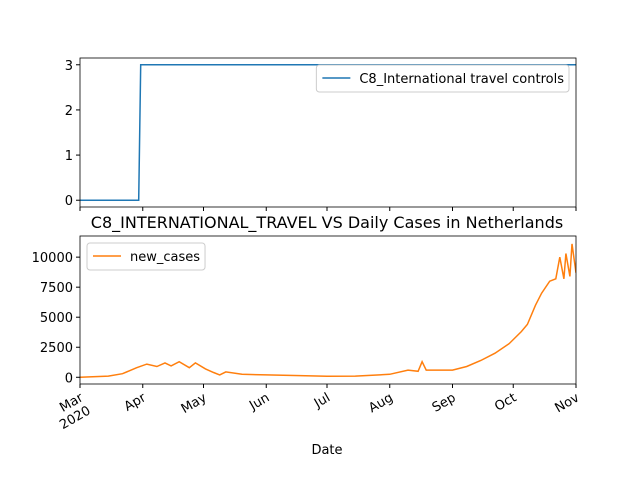 This screenshot has width=640, height=480. What do you see at coordinates (380, 403) in the screenshot?
I see `x-tick-label: Aug` at bounding box center [380, 403].